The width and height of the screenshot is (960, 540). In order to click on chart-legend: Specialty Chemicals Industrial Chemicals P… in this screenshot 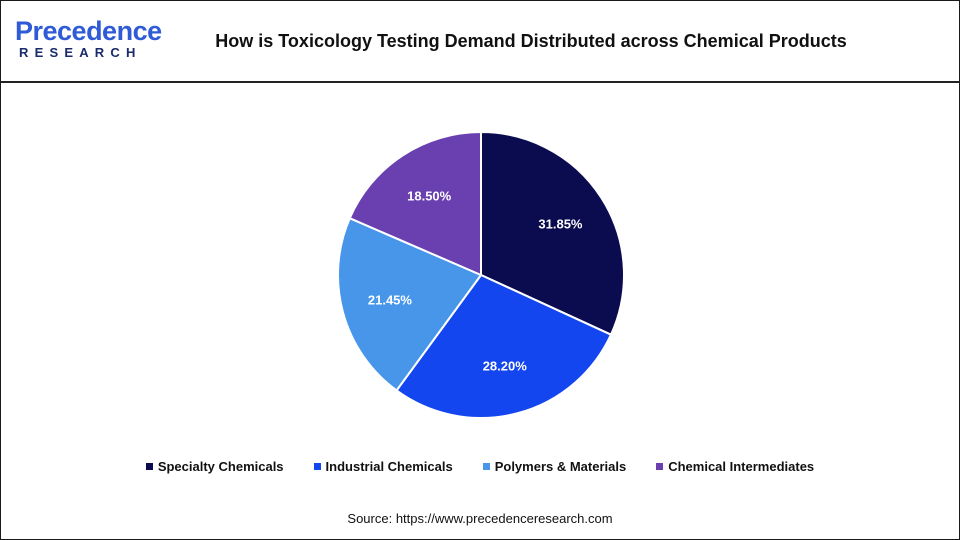, I will do `click(480, 466)`.